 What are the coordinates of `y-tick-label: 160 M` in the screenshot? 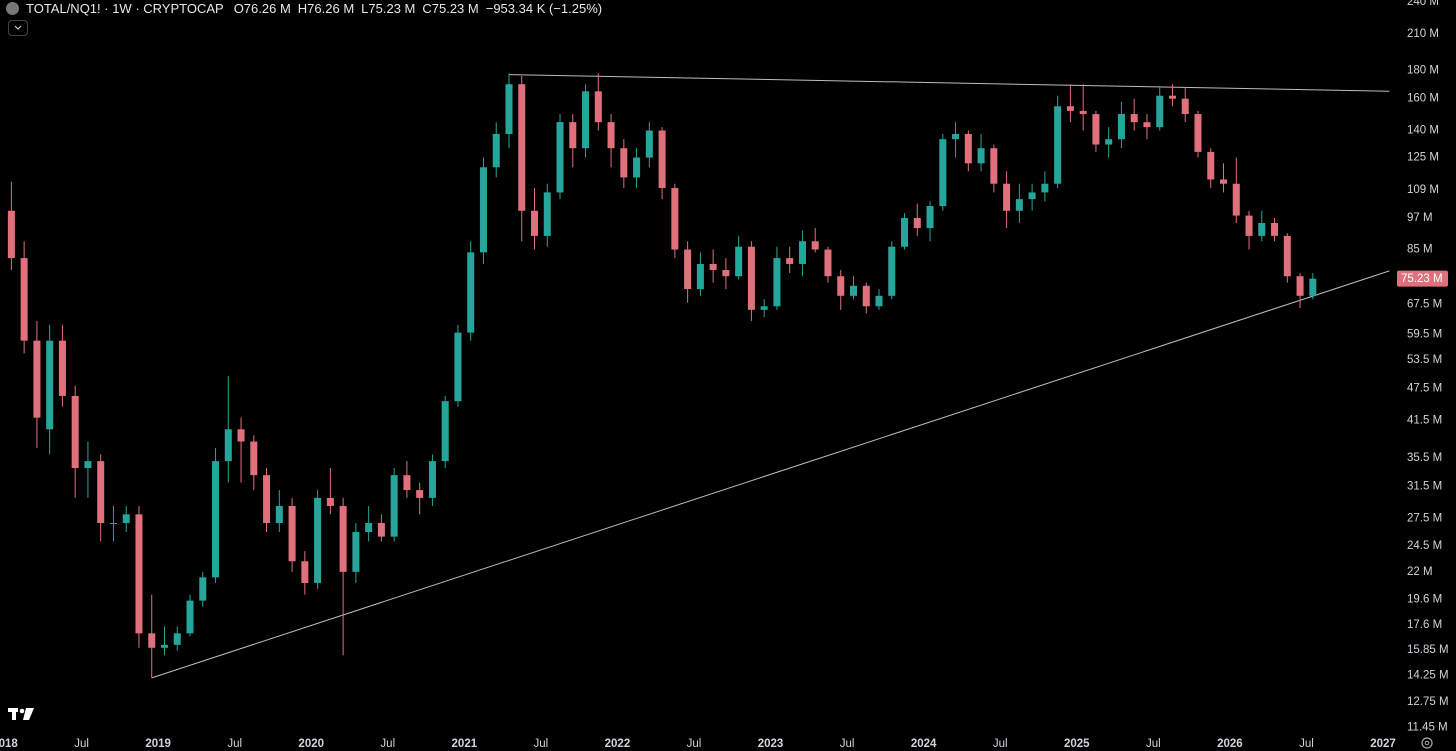 It's located at (1423, 99).